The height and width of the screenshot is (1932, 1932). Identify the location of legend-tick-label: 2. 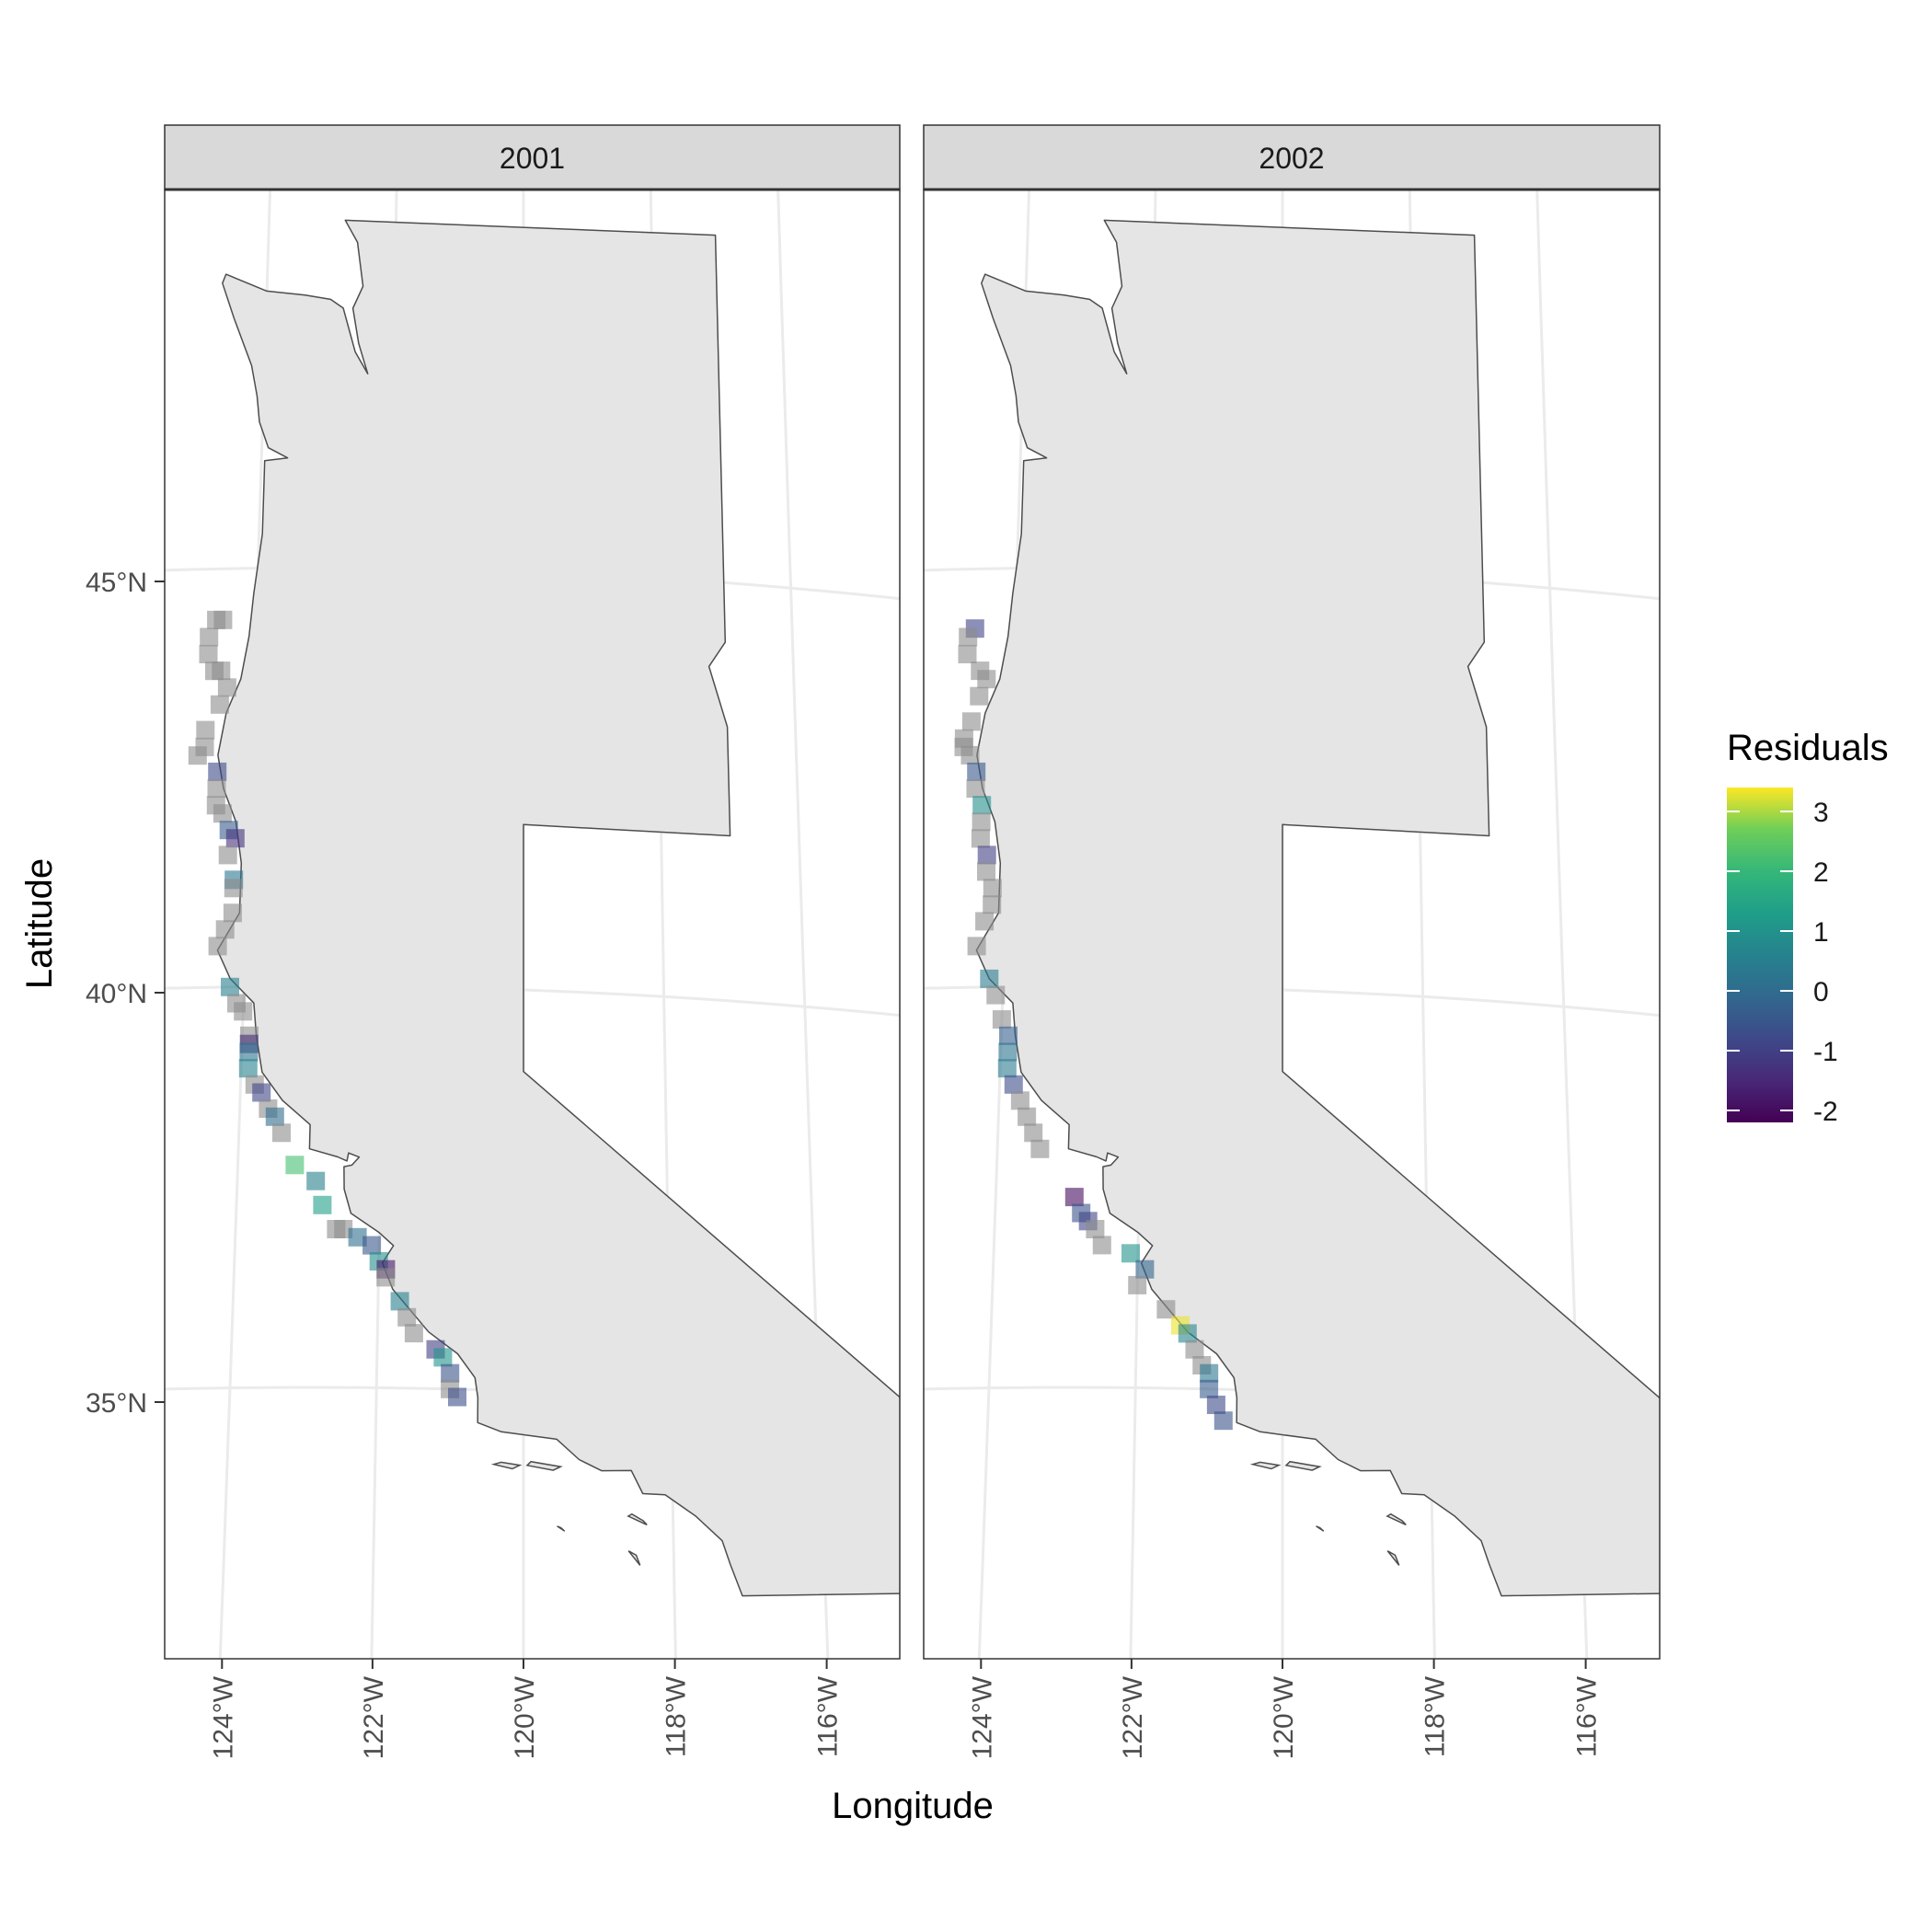
(1821, 872).